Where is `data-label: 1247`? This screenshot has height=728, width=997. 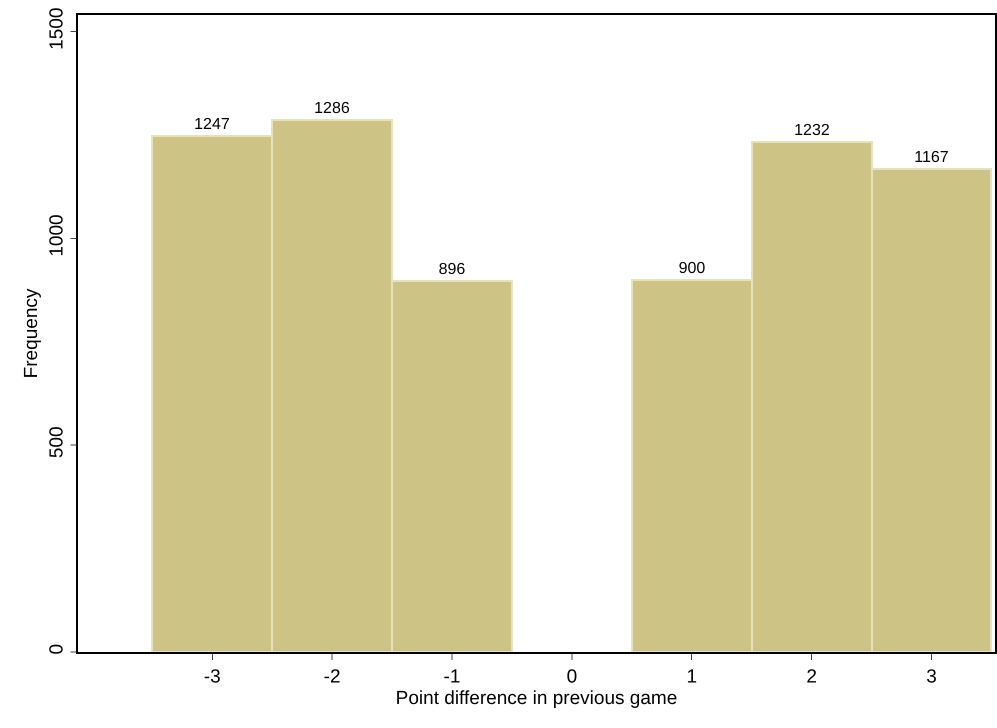 data-label: 1247 is located at coordinates (212, 124).